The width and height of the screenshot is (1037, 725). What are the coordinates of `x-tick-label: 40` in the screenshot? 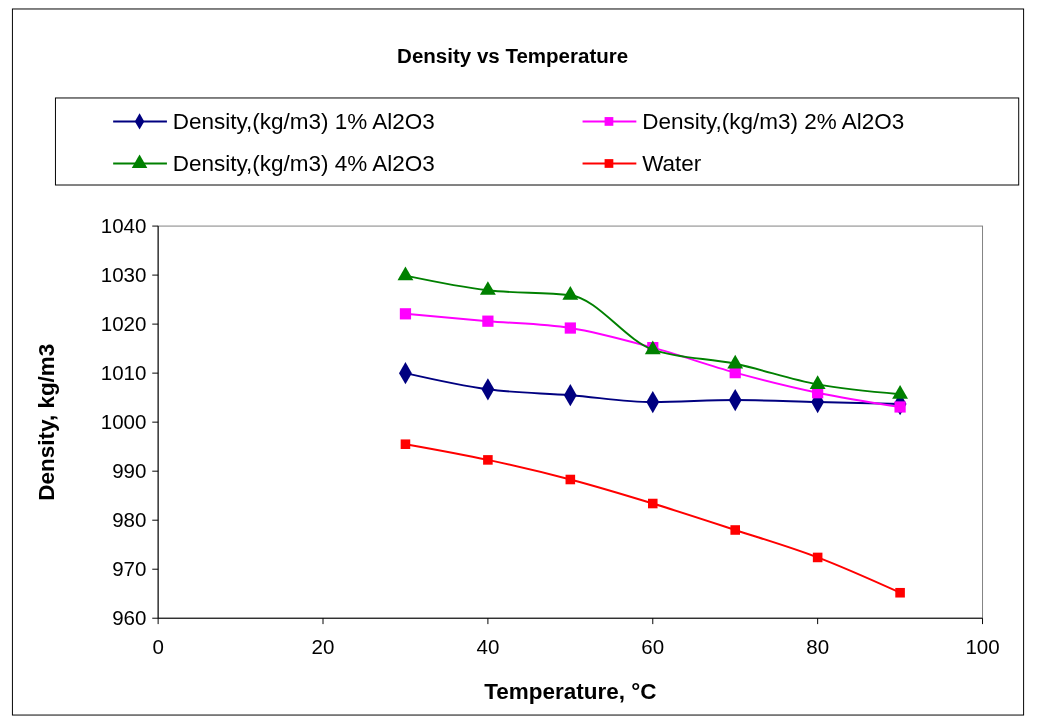 It's located at (488, 647).